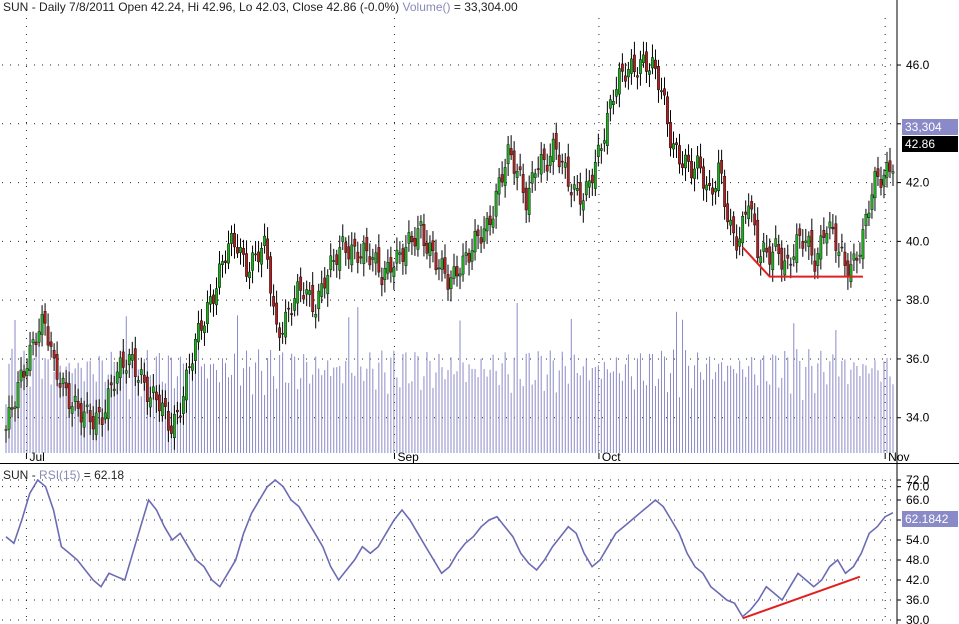 The height and width of the screenshot is (624, 959). Describe the element at coordinates (16, 475) in the screenshot. I see `rsi-symbol-label: SUN` at that location.